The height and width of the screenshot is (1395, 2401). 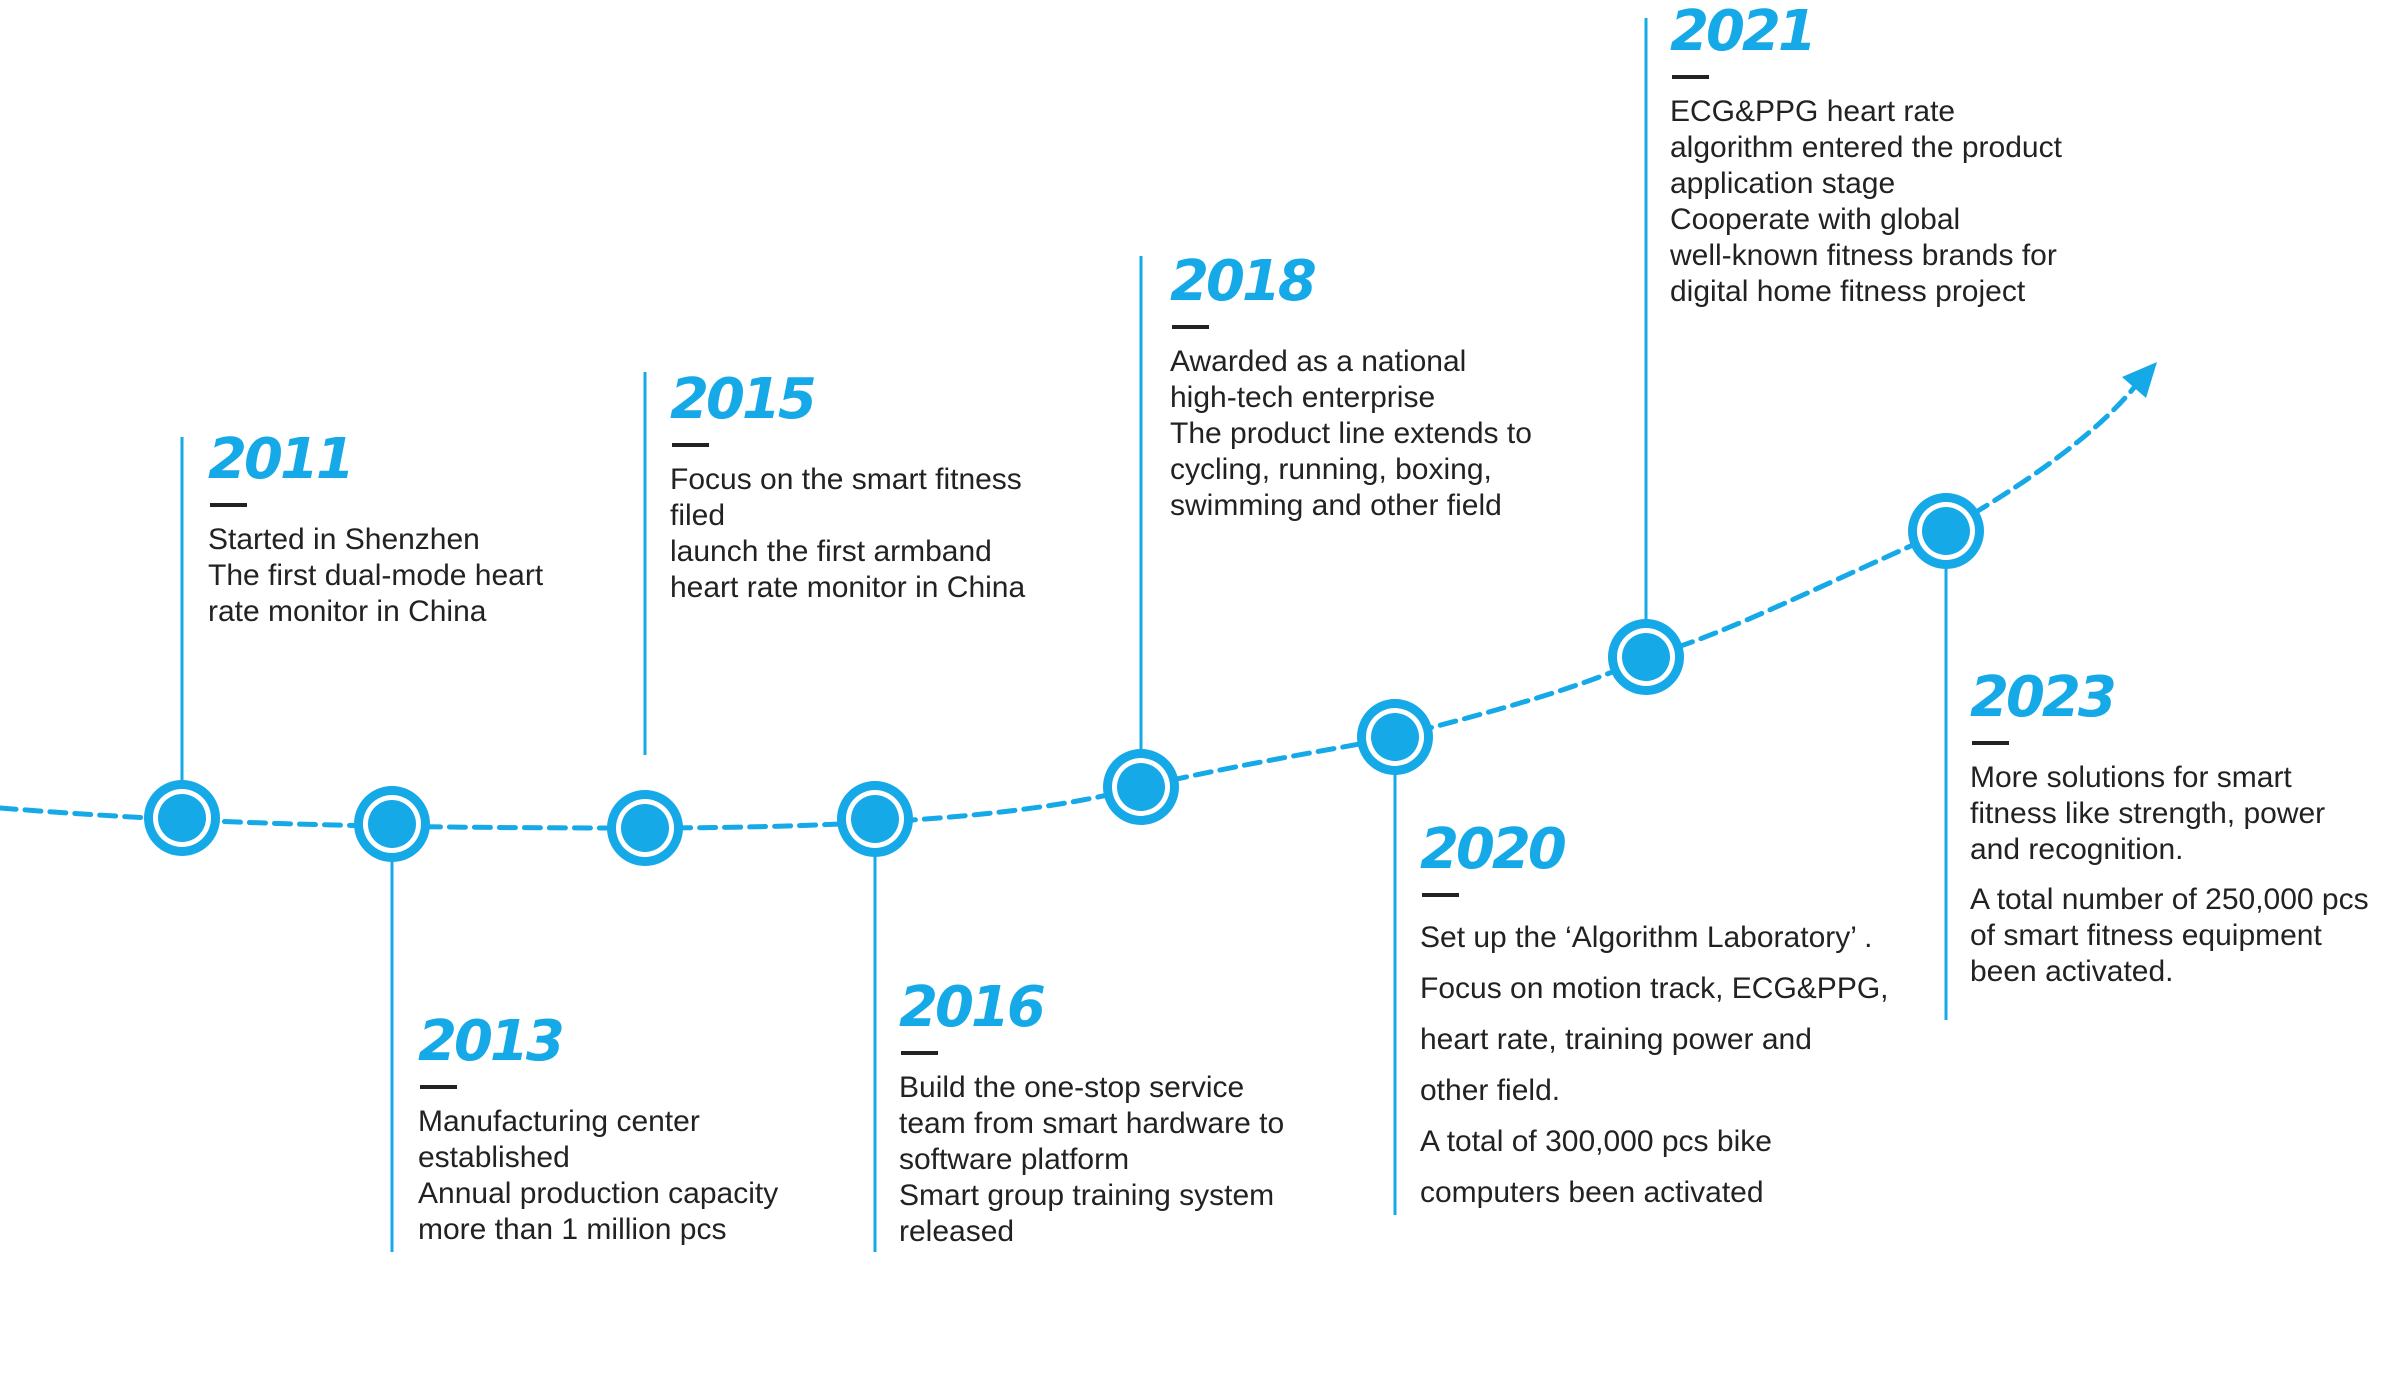 What do you see at coordinates (698, 515) in the screenshot?
I see `description-line: filed` at bounding box center [698, 515].